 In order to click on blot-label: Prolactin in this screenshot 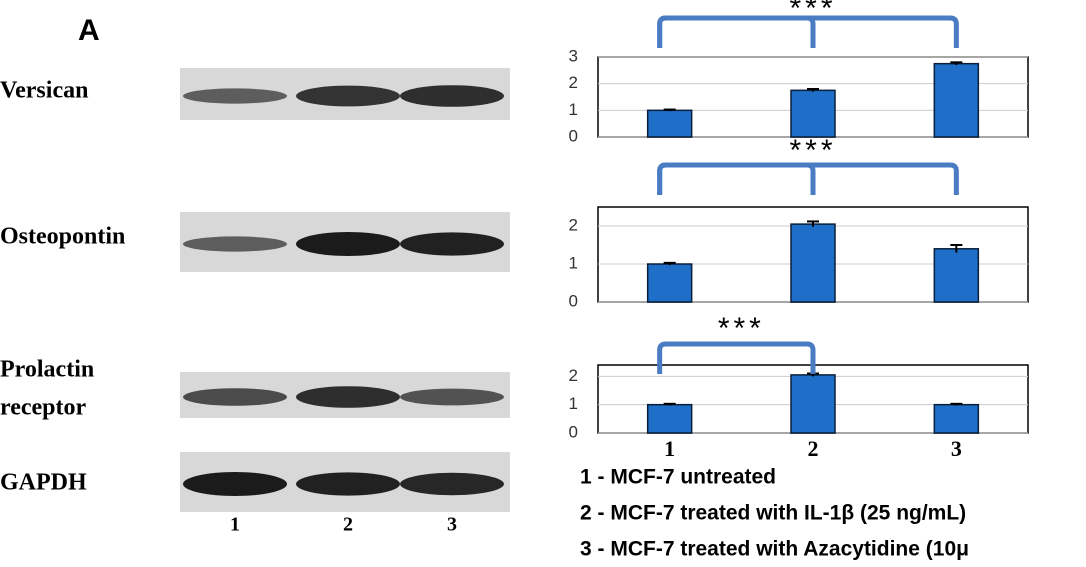, I will do `click(47, 370)`.